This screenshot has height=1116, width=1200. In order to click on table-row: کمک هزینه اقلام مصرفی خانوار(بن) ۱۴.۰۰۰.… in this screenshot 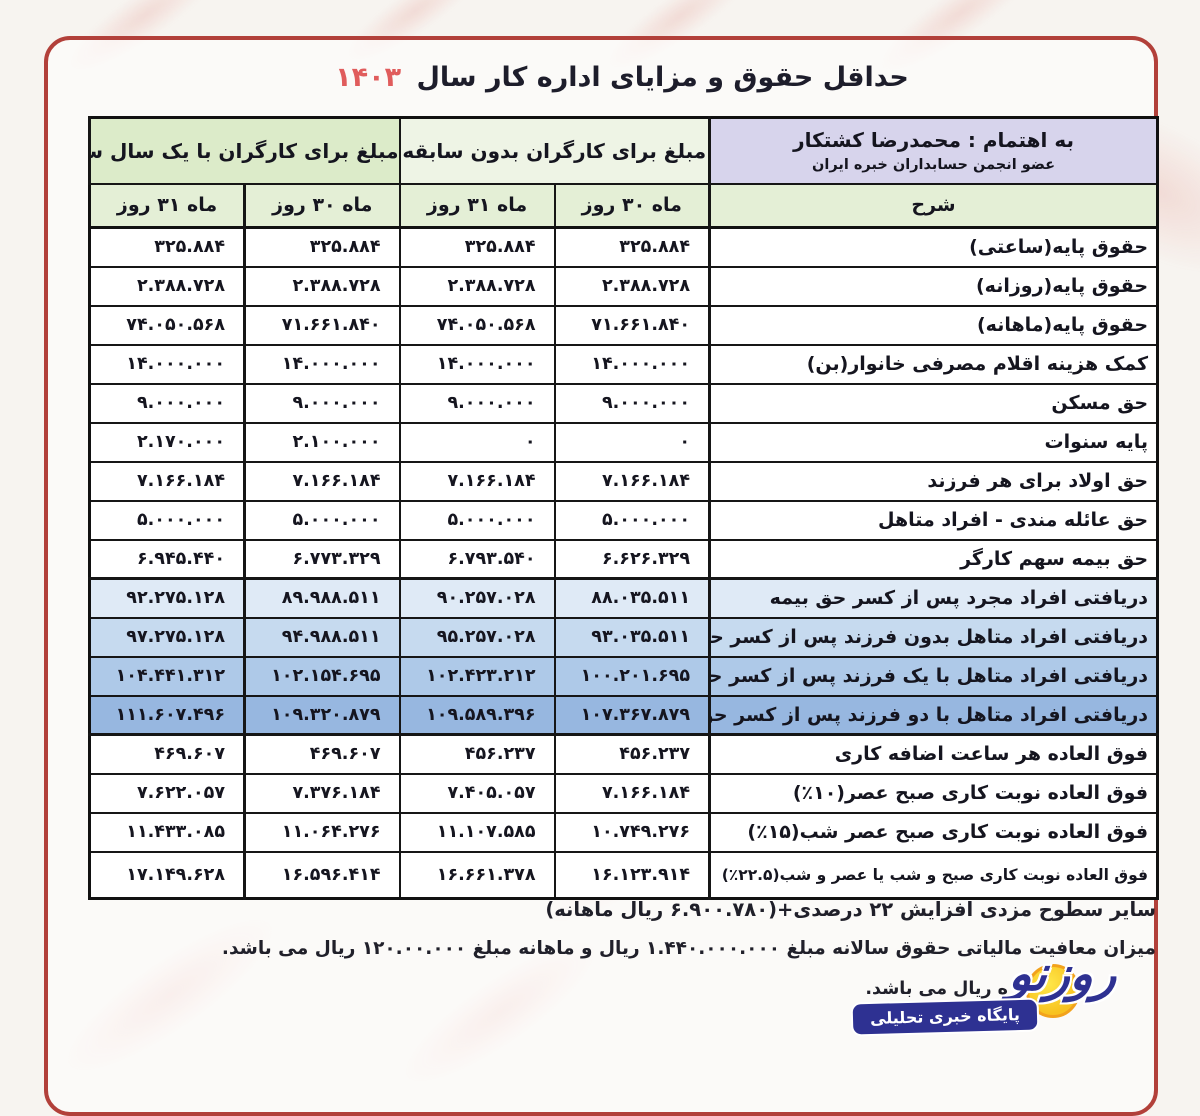, I will do `click(623, 364)`.